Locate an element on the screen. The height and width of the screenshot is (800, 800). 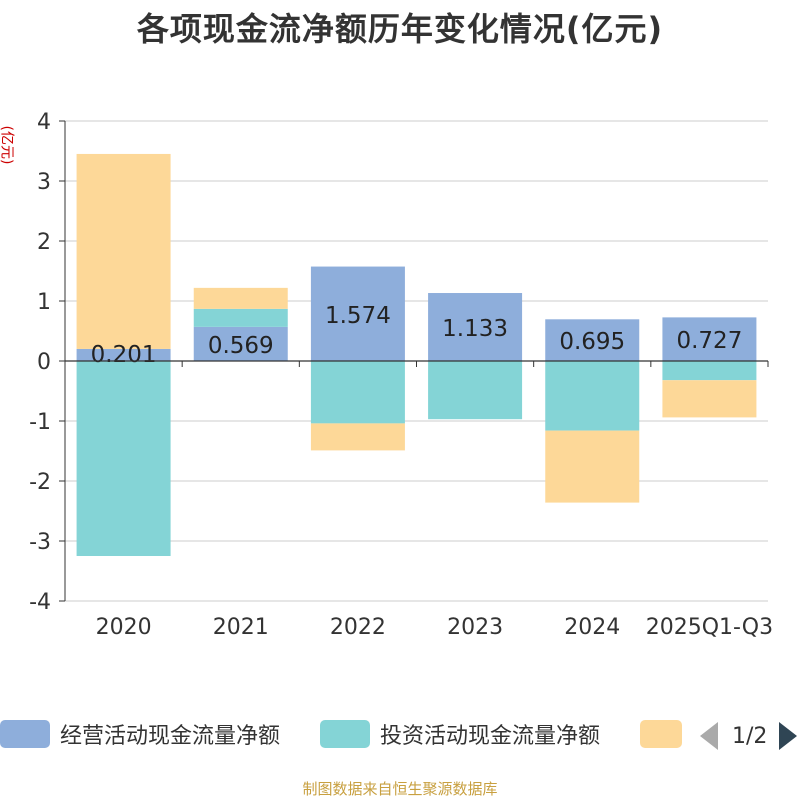
legend-next-page-icon is located at coordinates (788, 736).